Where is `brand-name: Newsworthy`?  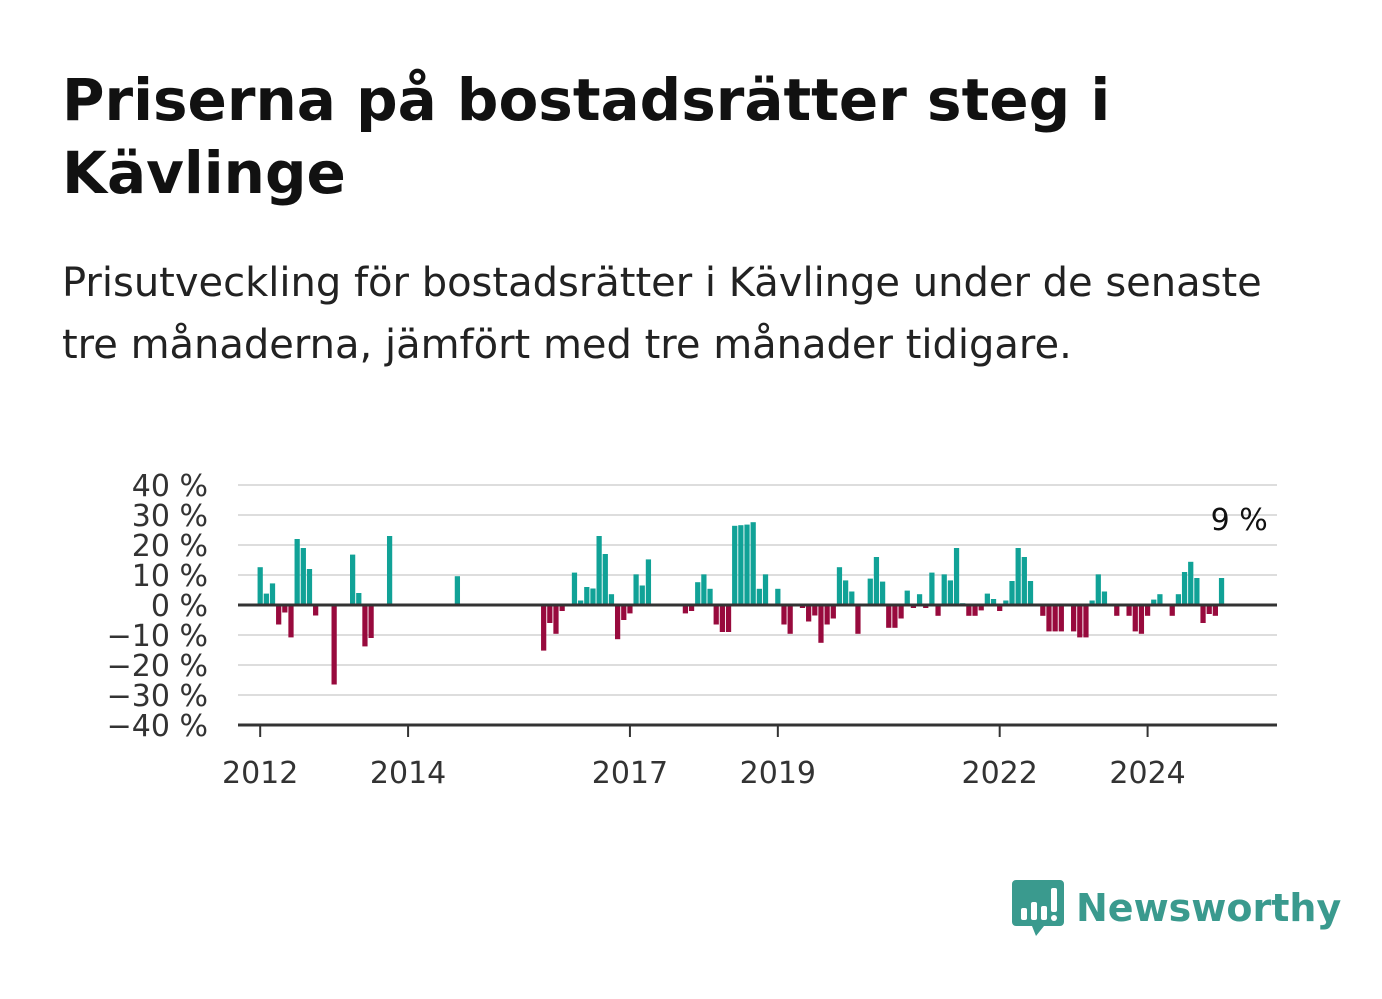 brand-name: Newsworthy is located at coordinates (1209, 908).